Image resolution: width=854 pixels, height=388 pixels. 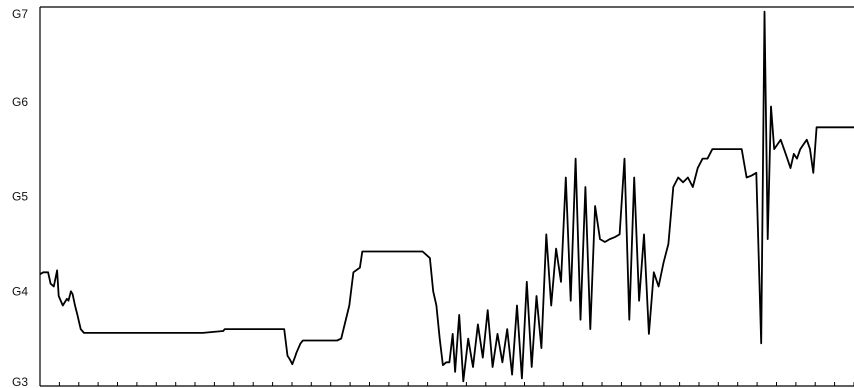 What do you see at coordinates (20, 381) in the screenshot?
I see `y-tick-label-g3: G3` at bounding box center [20, 381].